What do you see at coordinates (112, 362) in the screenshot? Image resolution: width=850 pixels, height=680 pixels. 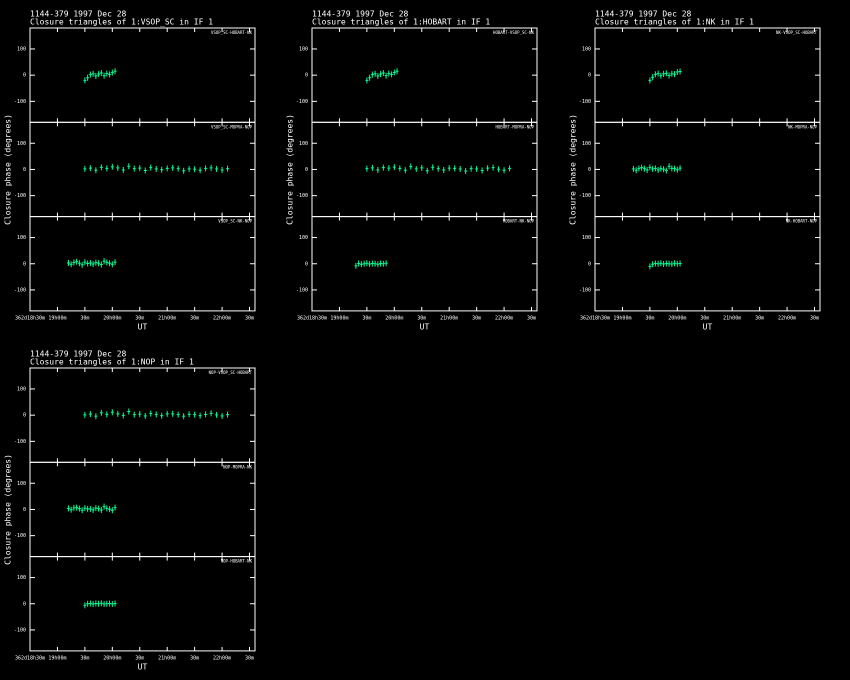 I see `chart-subtitle: Closure triangles of 1:NOP in IF 1` at bounding box center [112, 362].